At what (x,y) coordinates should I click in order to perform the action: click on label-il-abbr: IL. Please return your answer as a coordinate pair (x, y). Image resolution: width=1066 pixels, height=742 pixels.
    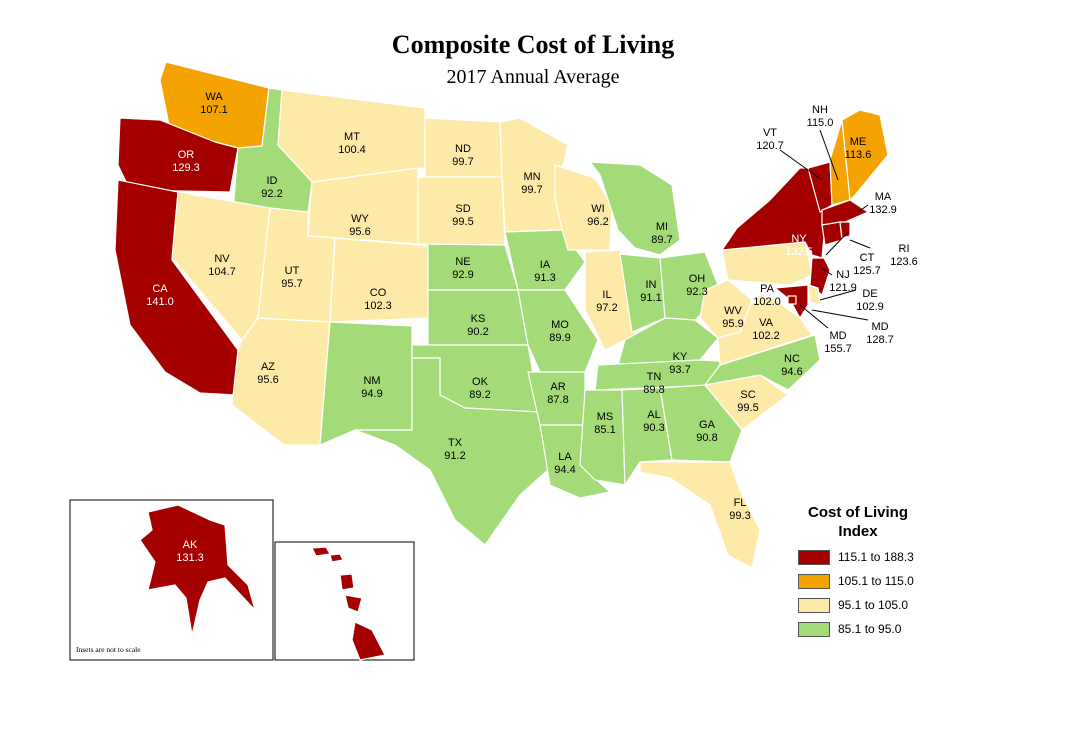
    Looking at the image, I should click on (606, 295).